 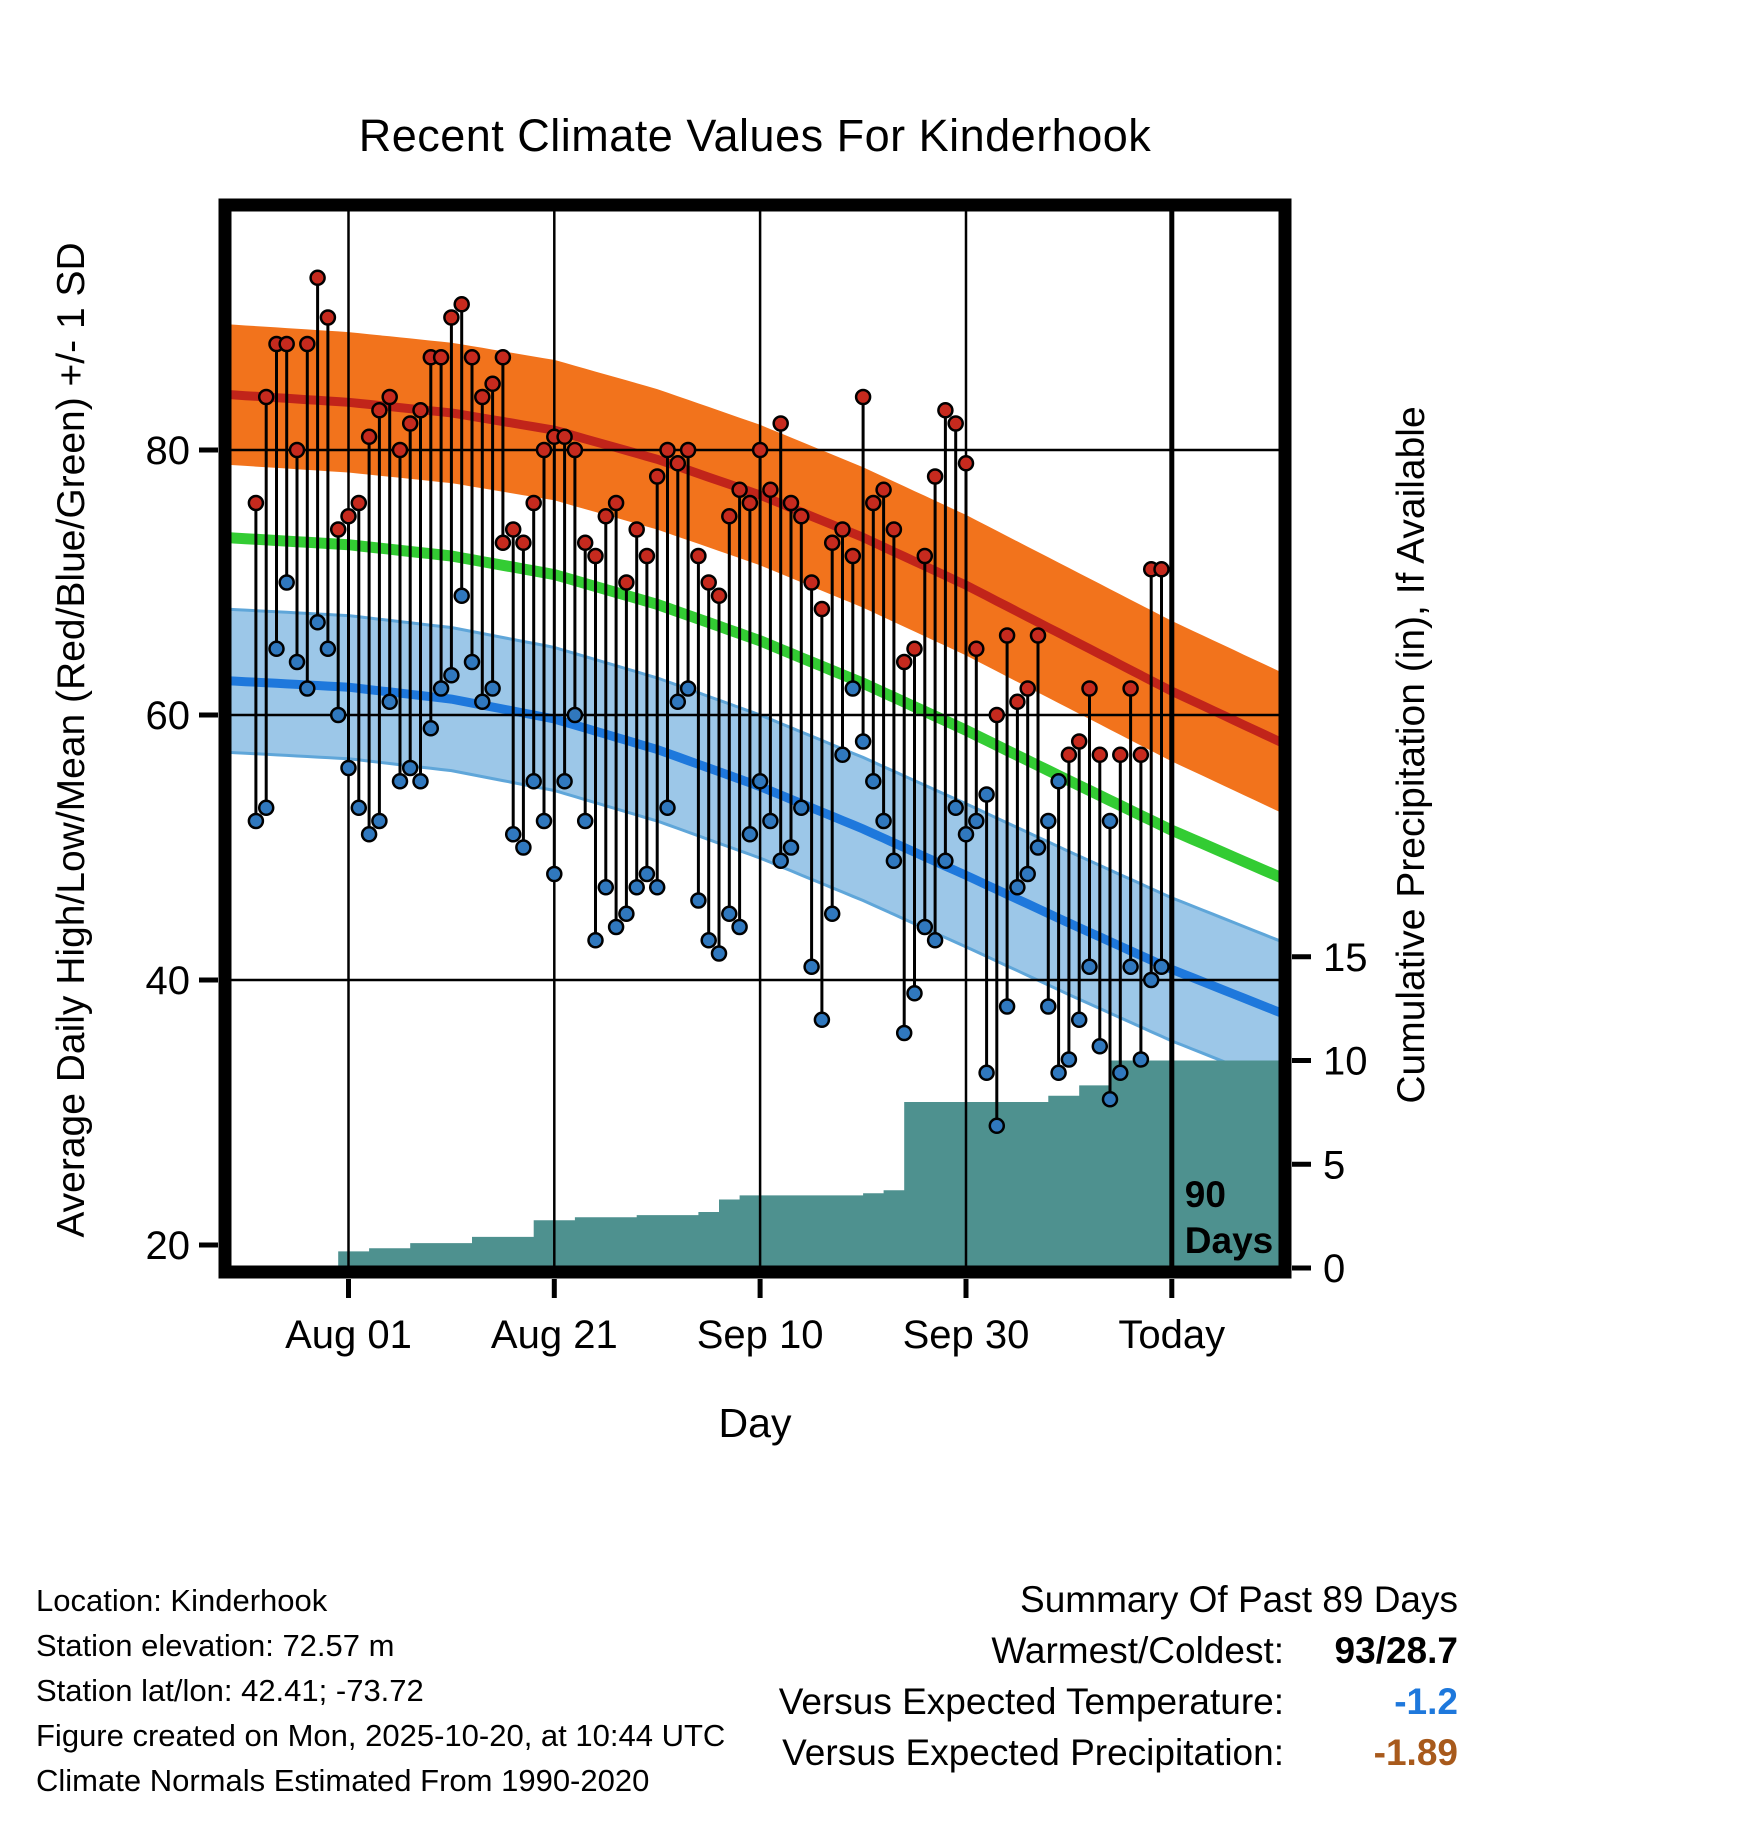 I want to click on station-latlon: Station lat/lon: 42.41; -73.72, so click(x=230, y=1690).